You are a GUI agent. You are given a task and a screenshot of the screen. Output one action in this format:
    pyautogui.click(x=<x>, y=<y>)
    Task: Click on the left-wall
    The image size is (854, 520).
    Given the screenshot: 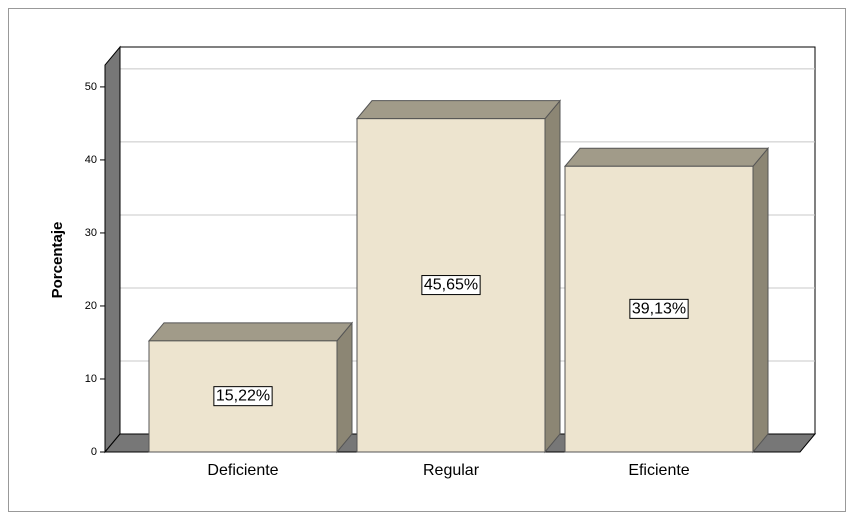 What is the action you would take?
    pyautogui.click(x=112, y=249)
    